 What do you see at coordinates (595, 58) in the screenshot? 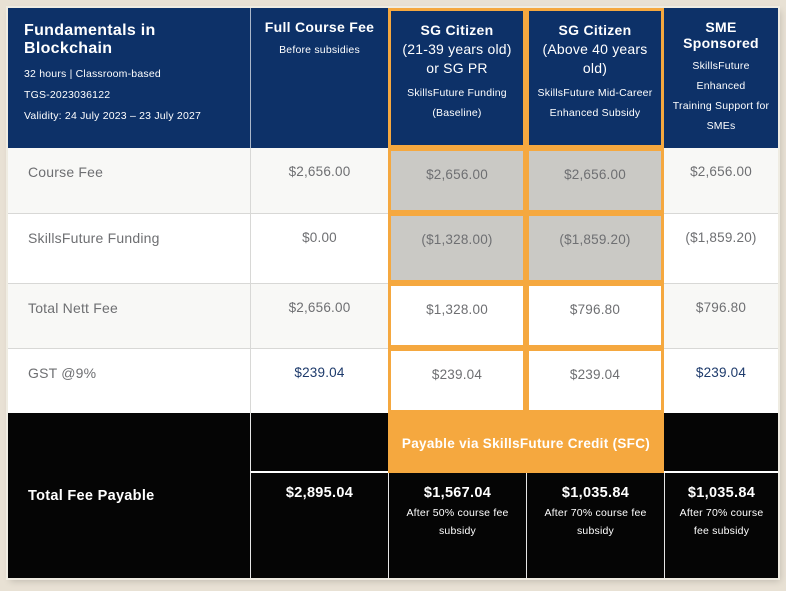
I see `column-subtitle: (Above 40 years old)` at bounding box center [595, 58].